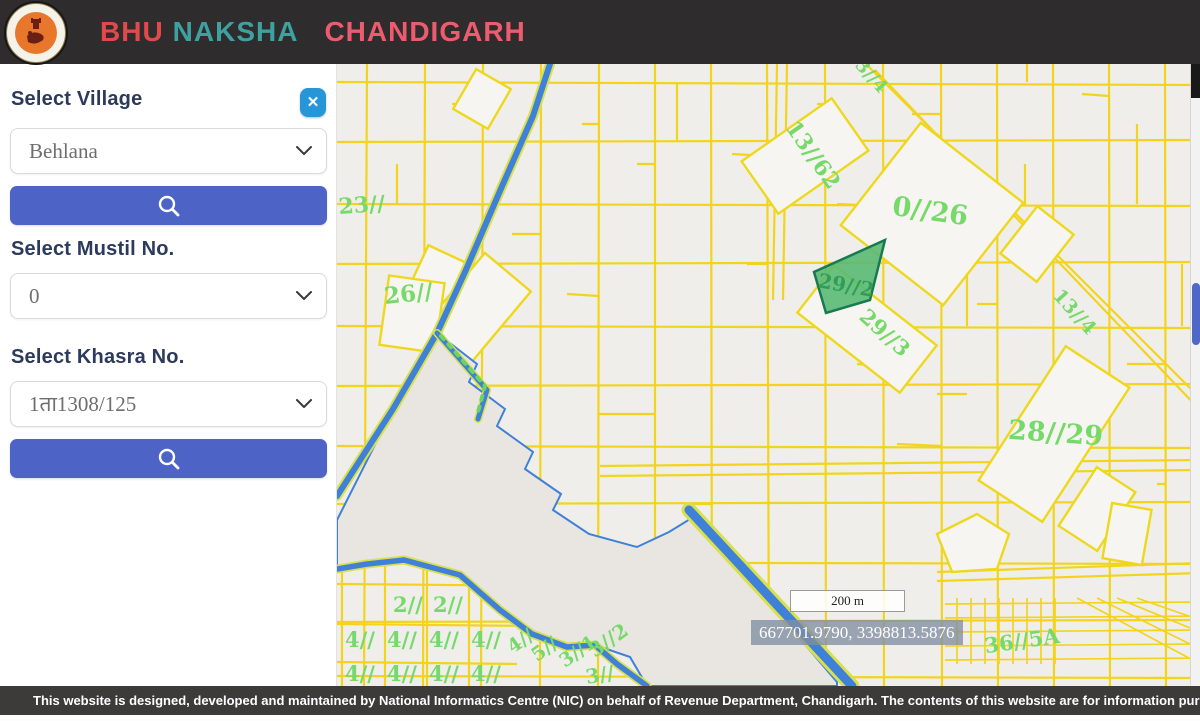 The width and height of the screenshot is (1200, 721). I want to click on logo-emblem-icon, so click(35, 31).